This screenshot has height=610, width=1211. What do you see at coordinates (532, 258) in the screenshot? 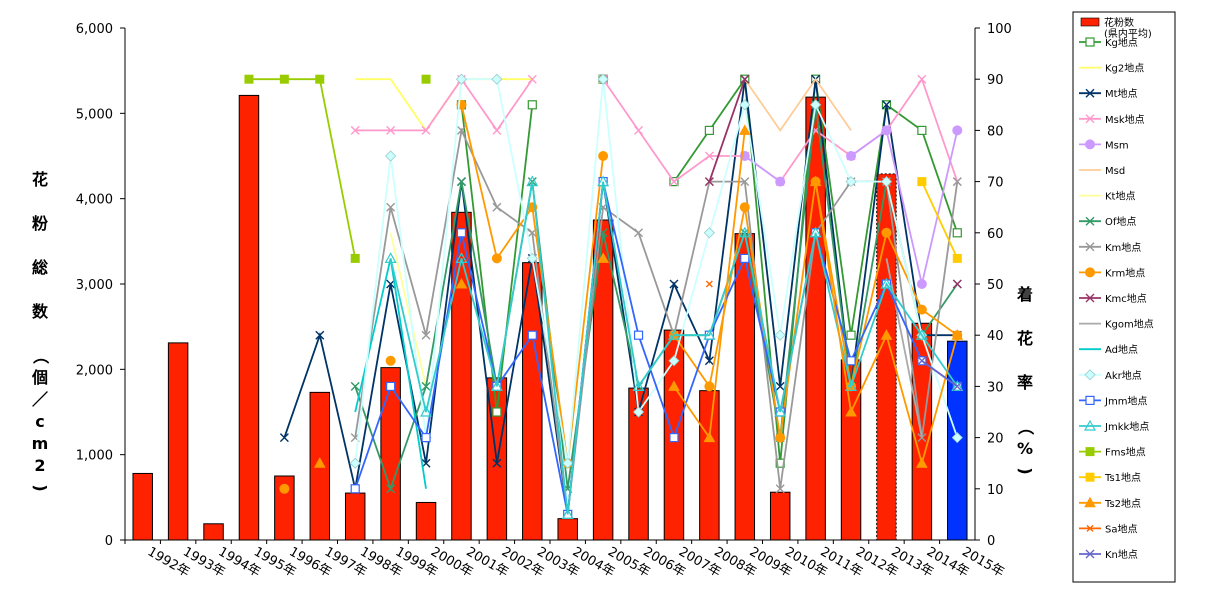
I see `point-Akr地点-2003年` at bounding box center [532, 258].